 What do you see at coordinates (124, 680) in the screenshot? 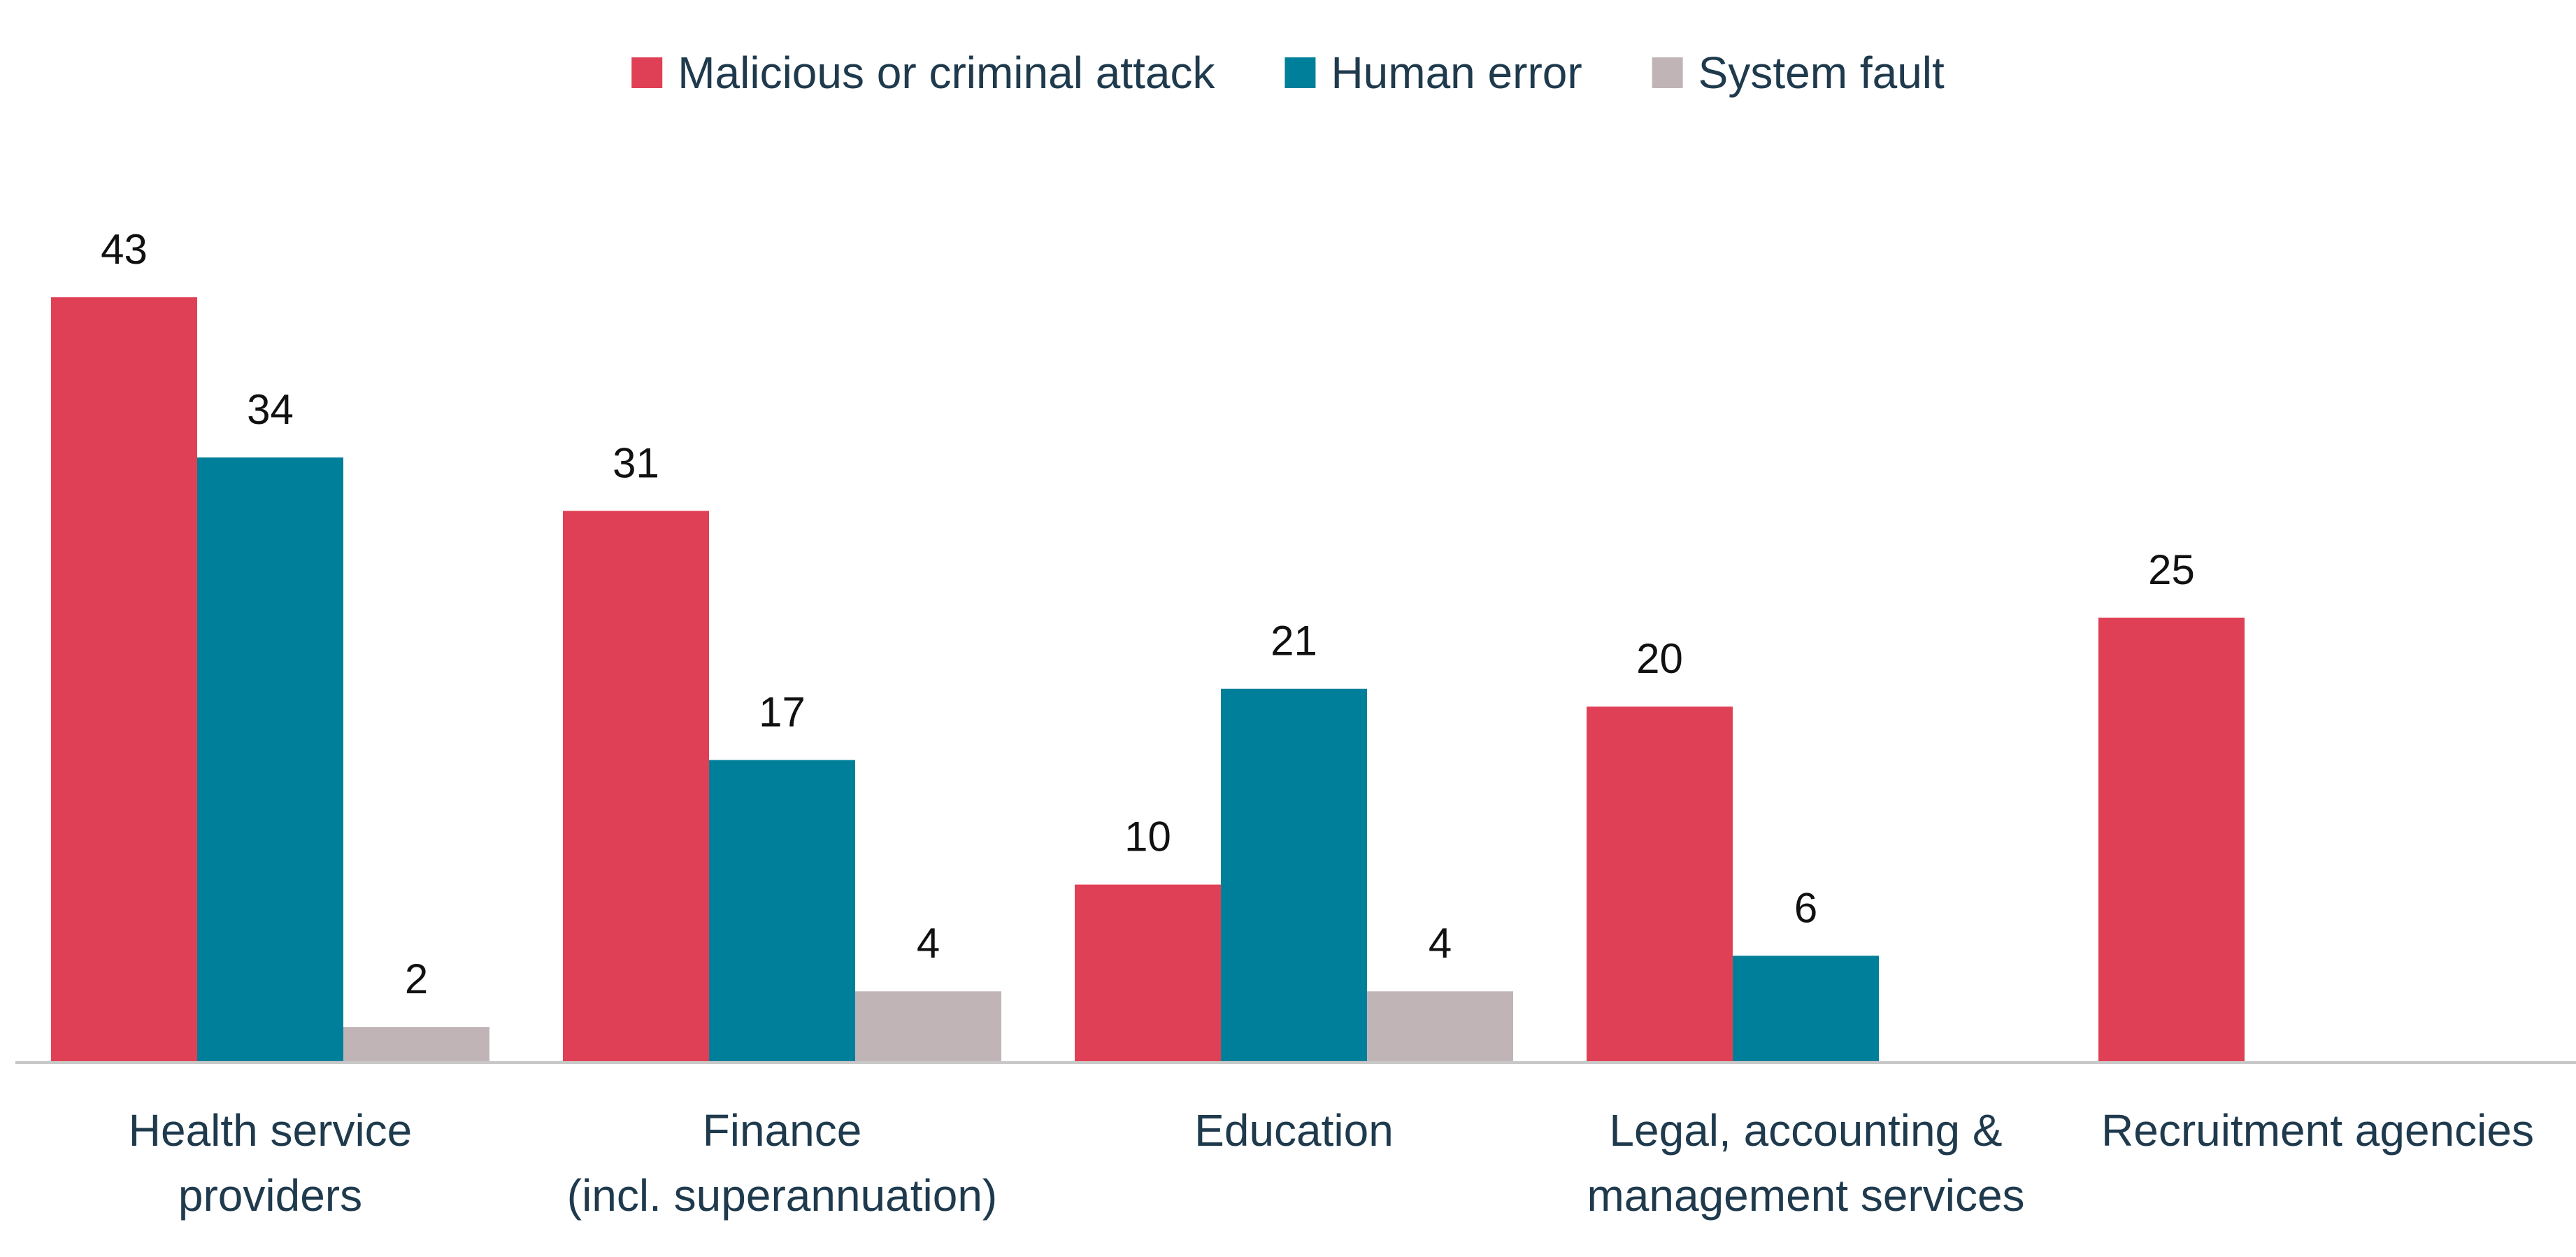
I see `bar-health-service-providers-malicious-or-criminal-attack` at bounding box center [124, 680].